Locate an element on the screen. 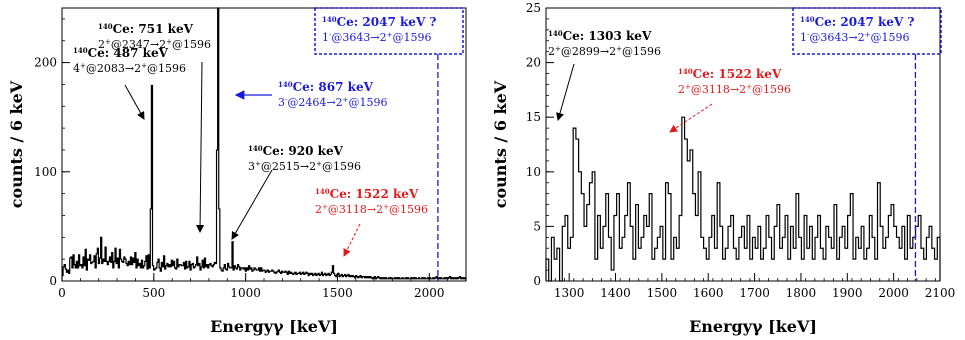  annotation-2047-left-title: 140Ce: 2047 keV ? is located at coordinates (379, 22).